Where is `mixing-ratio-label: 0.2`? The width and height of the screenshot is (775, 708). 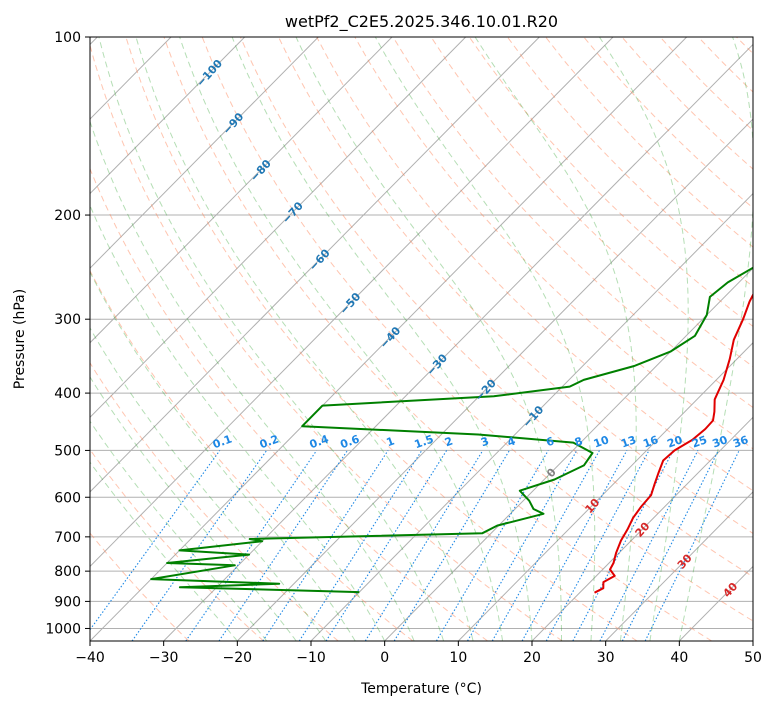
mixing-ratio-label: 0.2 is located at coordinates (269, 441).